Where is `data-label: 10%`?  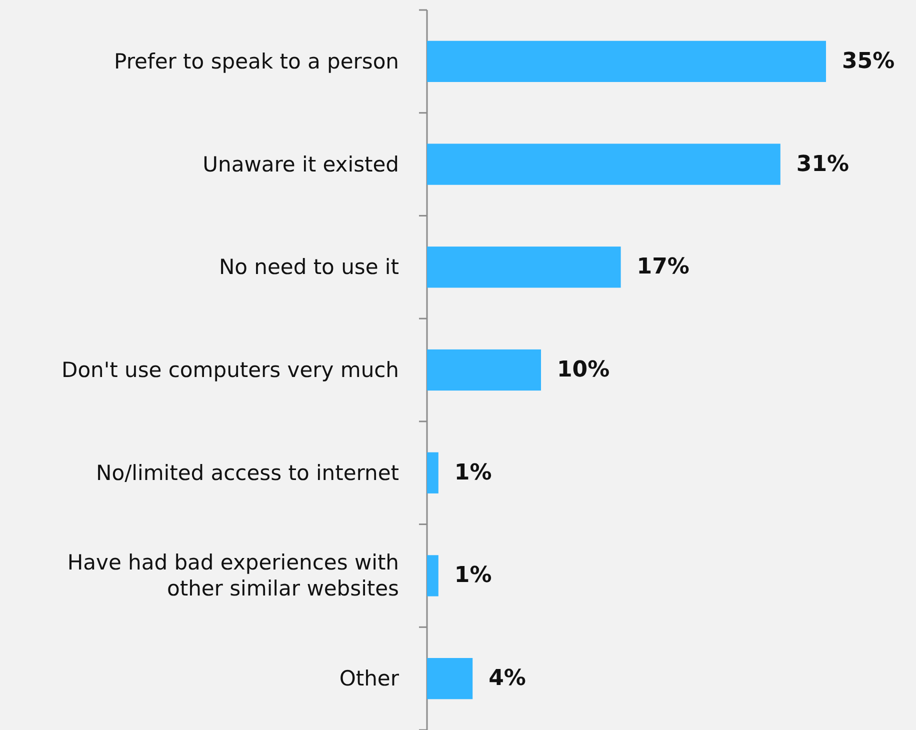
data-label: 10% is located at coordinates (583, 370).